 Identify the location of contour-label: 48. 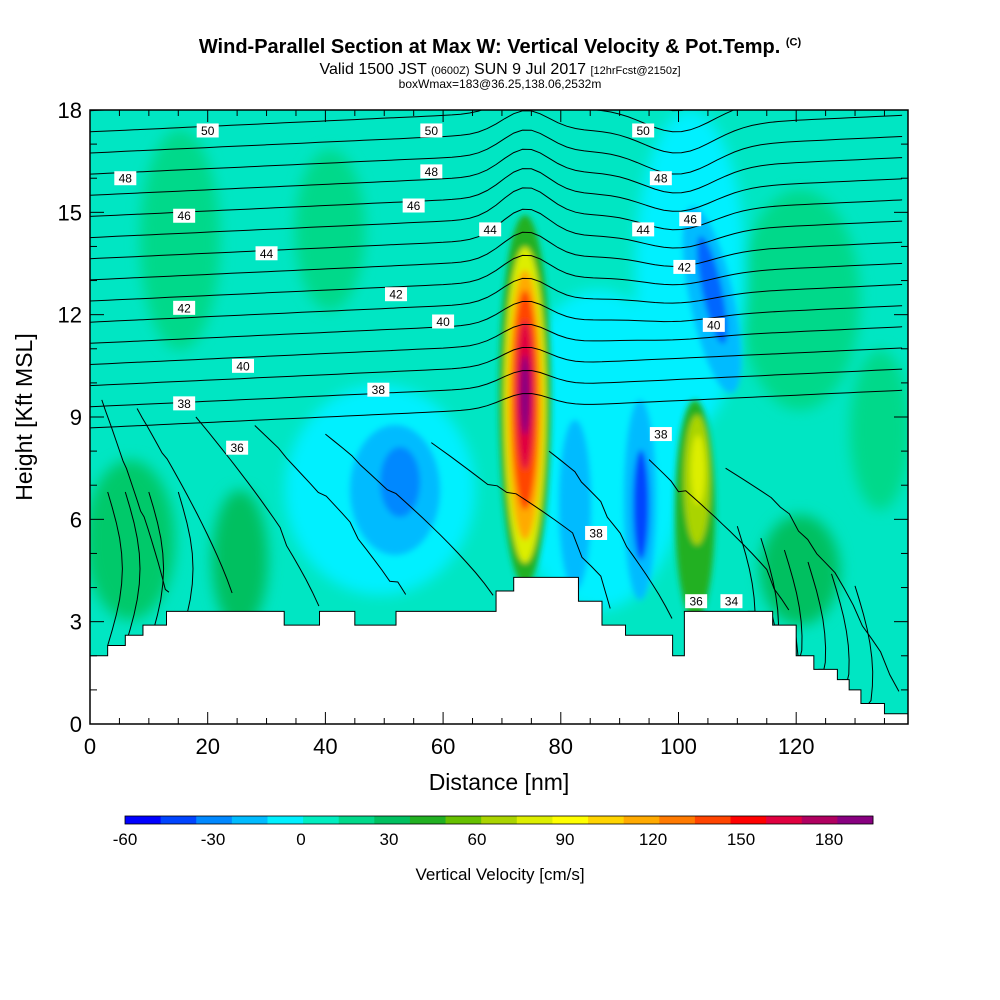
(660, 178).